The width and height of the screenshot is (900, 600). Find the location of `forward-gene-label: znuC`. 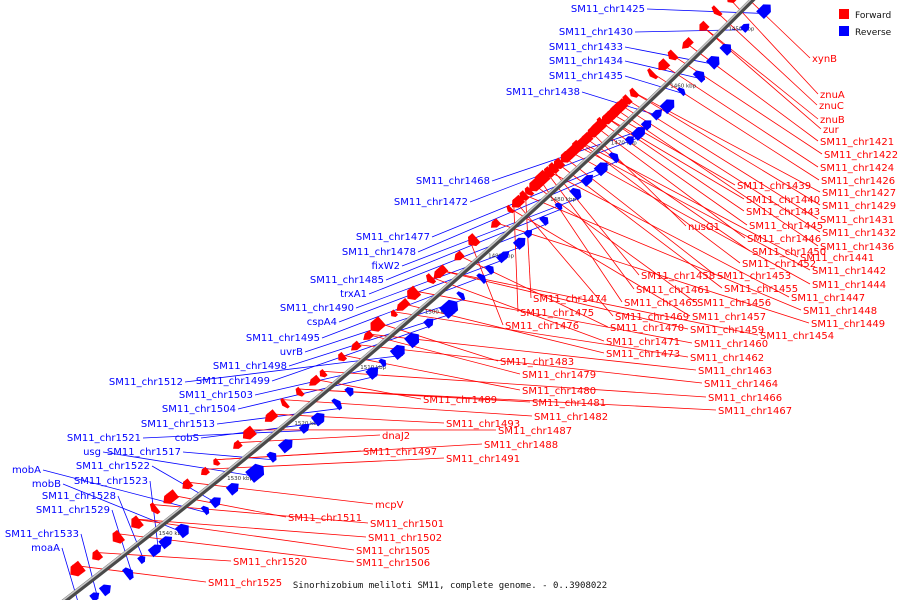

forward-gene-label: znuC is located at coordinates (831, 106).